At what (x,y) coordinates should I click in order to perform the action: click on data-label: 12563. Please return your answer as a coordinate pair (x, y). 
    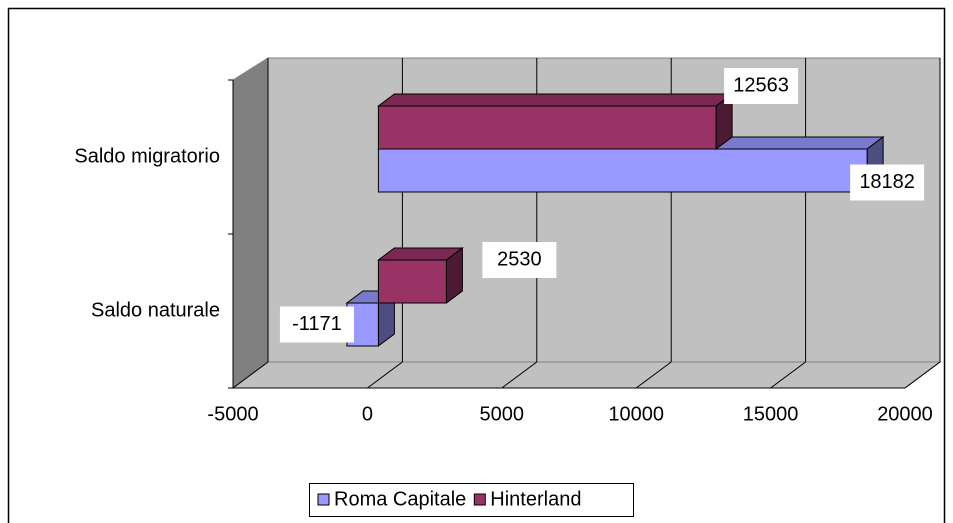
    Looking at the image, I should click on (761, 85).